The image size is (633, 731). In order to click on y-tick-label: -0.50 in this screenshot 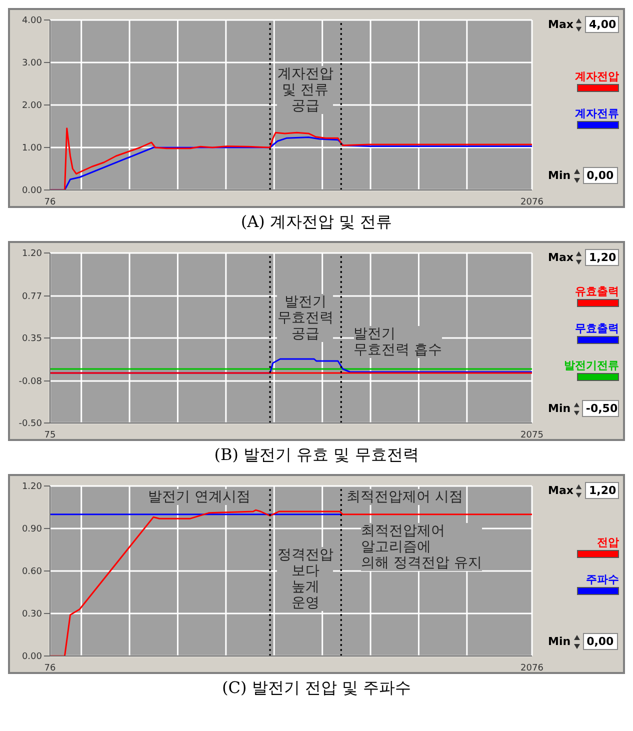, I will do `click(30, 424)`.